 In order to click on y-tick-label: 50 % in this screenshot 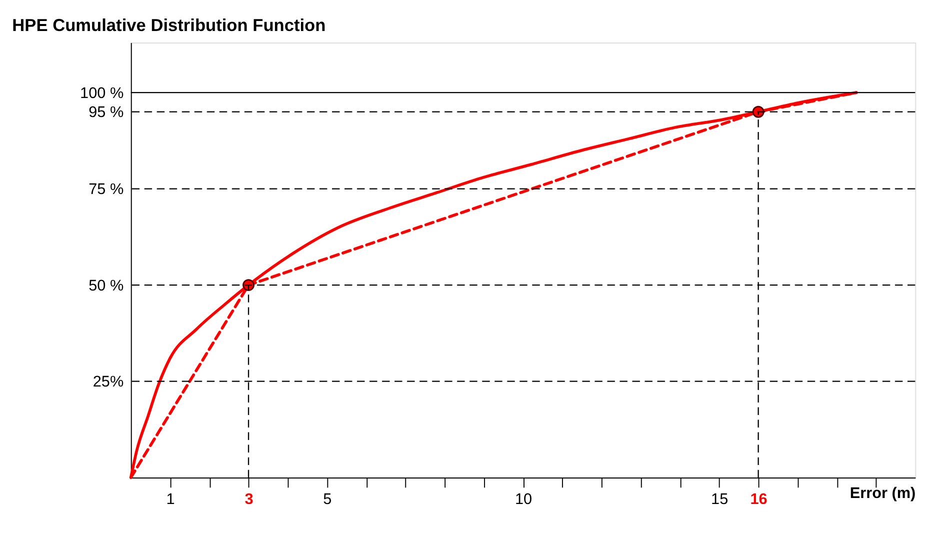, I will do `click(106, 285)`.